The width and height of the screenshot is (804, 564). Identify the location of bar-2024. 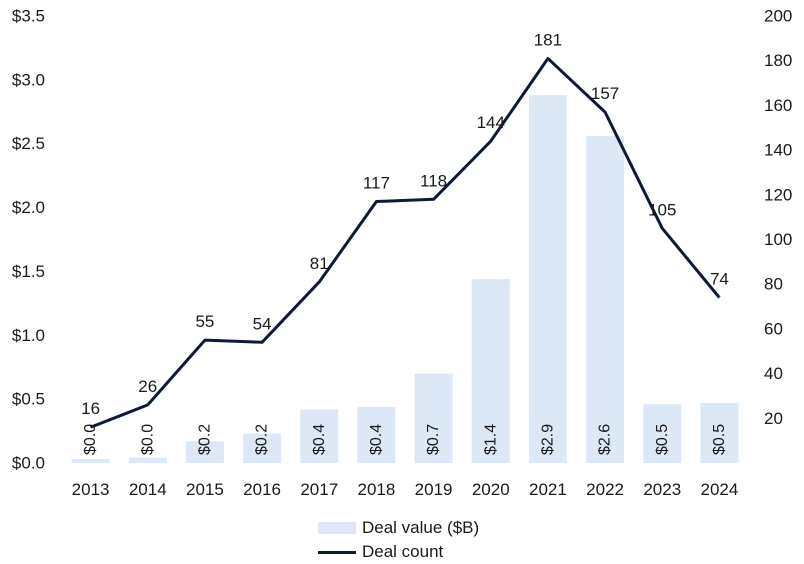
(719, 432).